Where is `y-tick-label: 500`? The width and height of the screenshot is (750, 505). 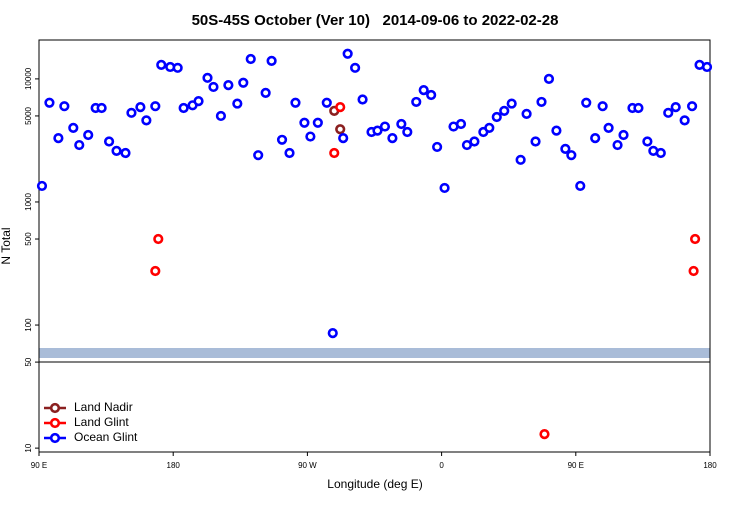 y-tick-label: 500 is located at coordinates (28, 239).